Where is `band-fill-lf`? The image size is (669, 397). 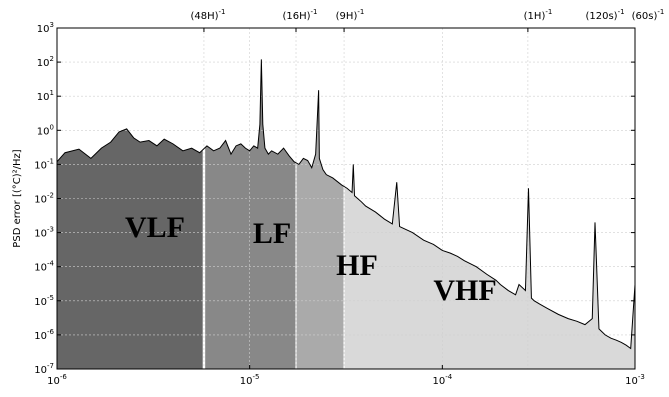
band-fill-lf is located at coordinates (250, 214).